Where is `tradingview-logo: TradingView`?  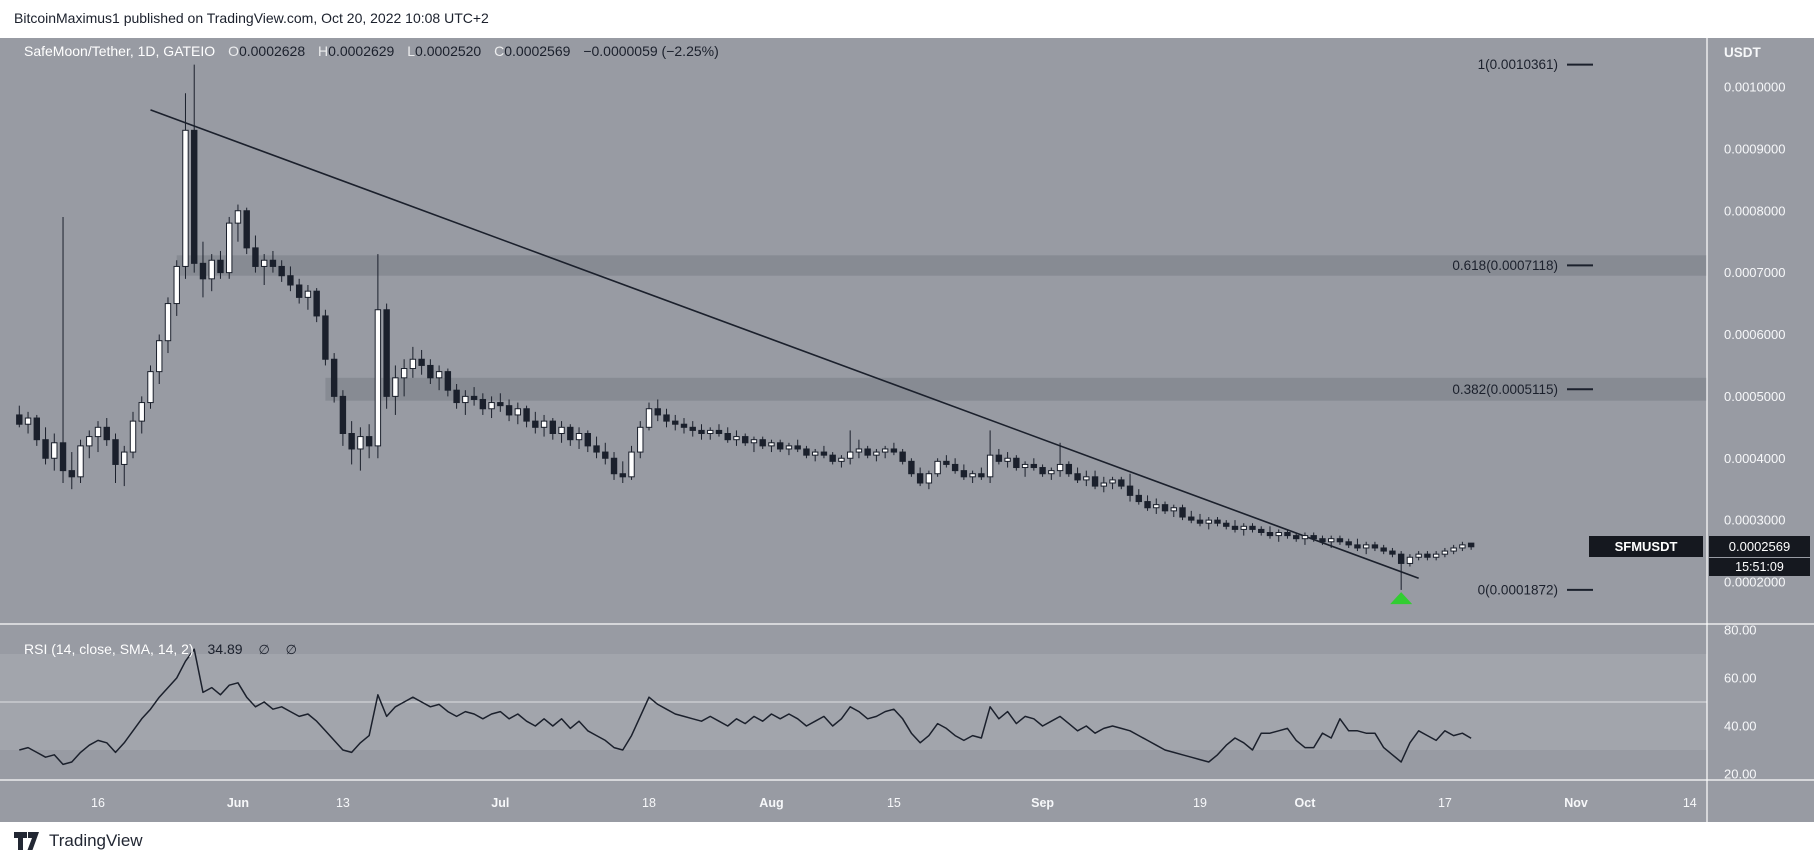 tradingview-logo: TradingView is located at coordinates (78, 841).